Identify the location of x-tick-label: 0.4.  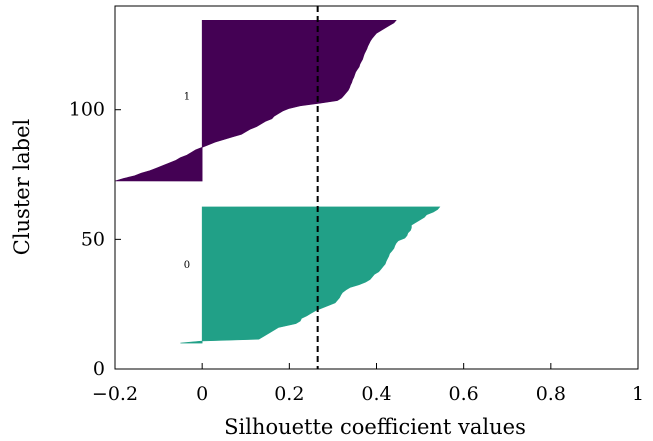
(376, 394).